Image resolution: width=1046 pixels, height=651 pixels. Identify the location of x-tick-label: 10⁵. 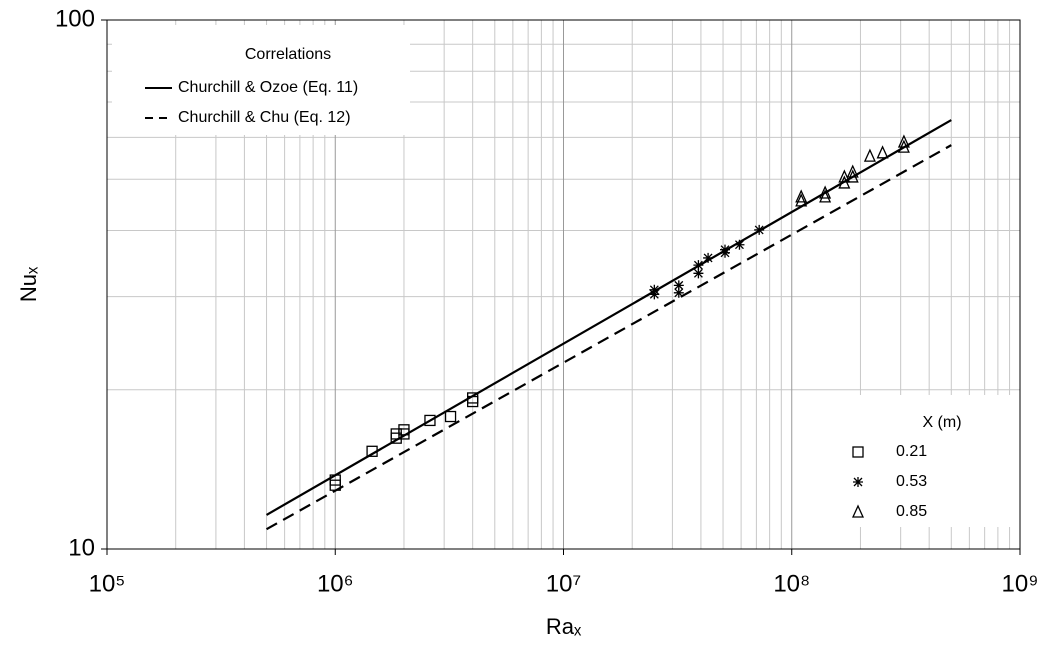
(107, 583).